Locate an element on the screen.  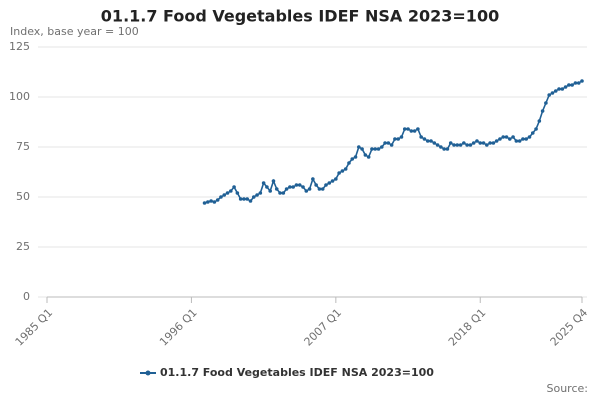
y-tick-label: 25 is located at coordinates (23, 246).